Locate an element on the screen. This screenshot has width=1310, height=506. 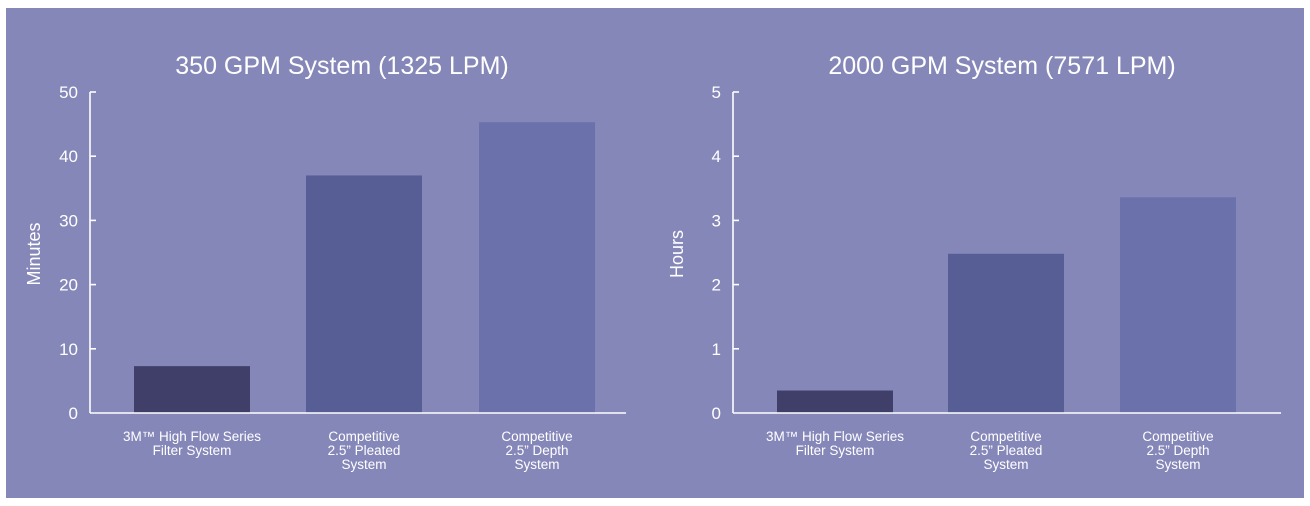
chart-1-y-tick-label: 0 is located at coordinates (73, 413).